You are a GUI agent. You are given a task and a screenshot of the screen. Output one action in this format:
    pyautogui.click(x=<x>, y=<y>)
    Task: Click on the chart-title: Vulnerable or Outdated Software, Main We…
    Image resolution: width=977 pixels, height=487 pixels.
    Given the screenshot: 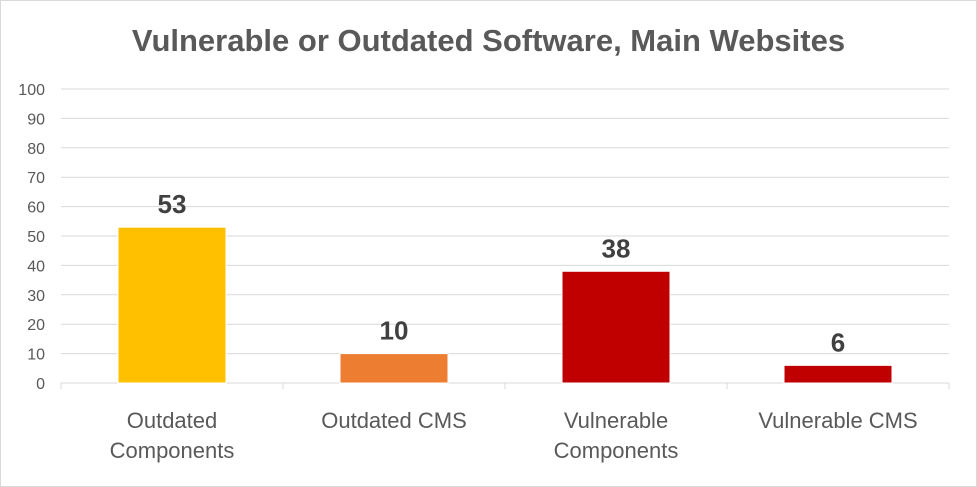 What is the action you would take?
    pyautogui.click(x=488, y=40)
    